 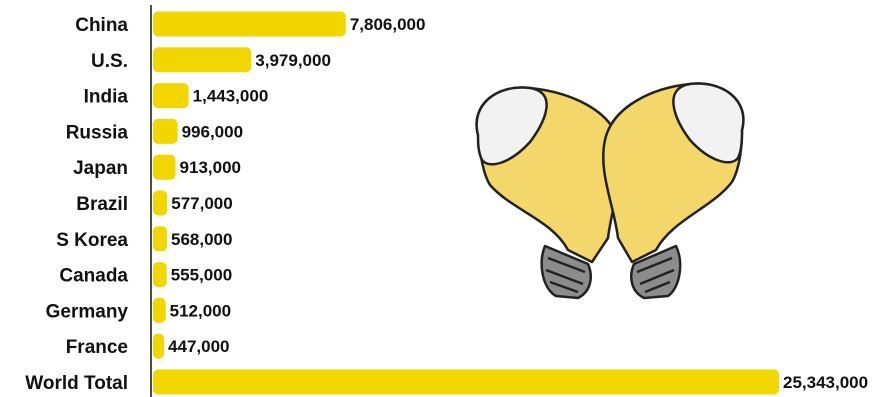 I want to click on value-label-china: 7,806,000, so click(x=388, y=24).